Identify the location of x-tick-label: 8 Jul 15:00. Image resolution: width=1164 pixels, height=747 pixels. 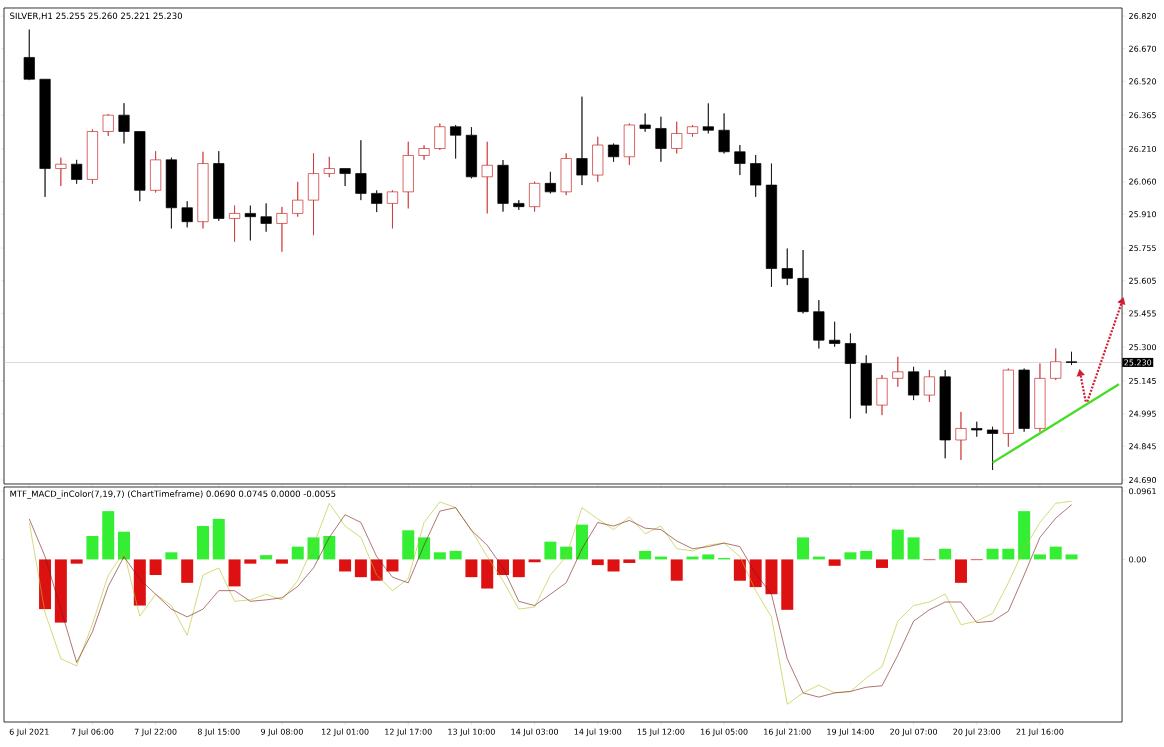
(218, 732).